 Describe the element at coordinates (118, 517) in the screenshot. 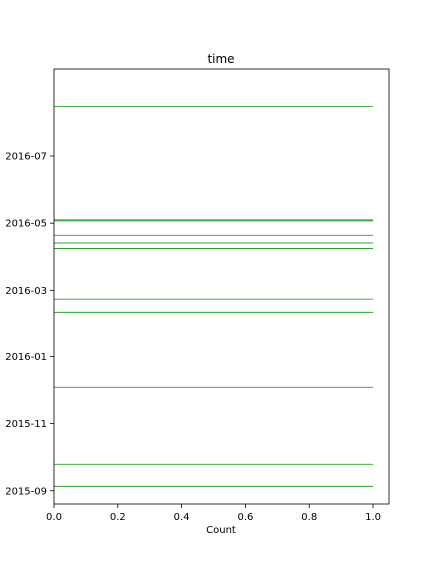

I see `x-tick-label: 0.2` at that location.